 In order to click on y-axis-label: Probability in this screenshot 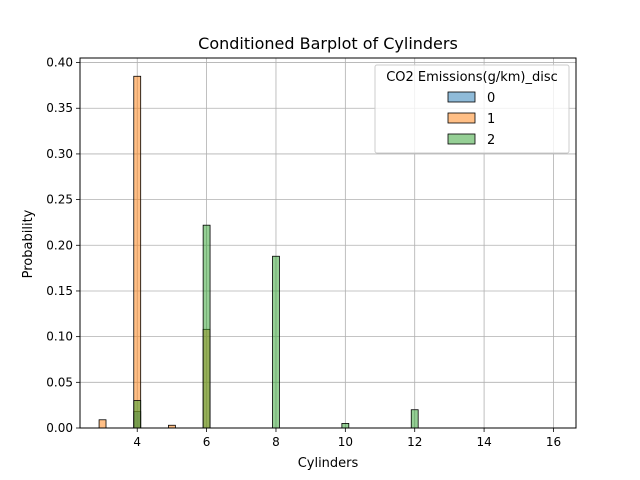, I will do `click(28, 243)`.